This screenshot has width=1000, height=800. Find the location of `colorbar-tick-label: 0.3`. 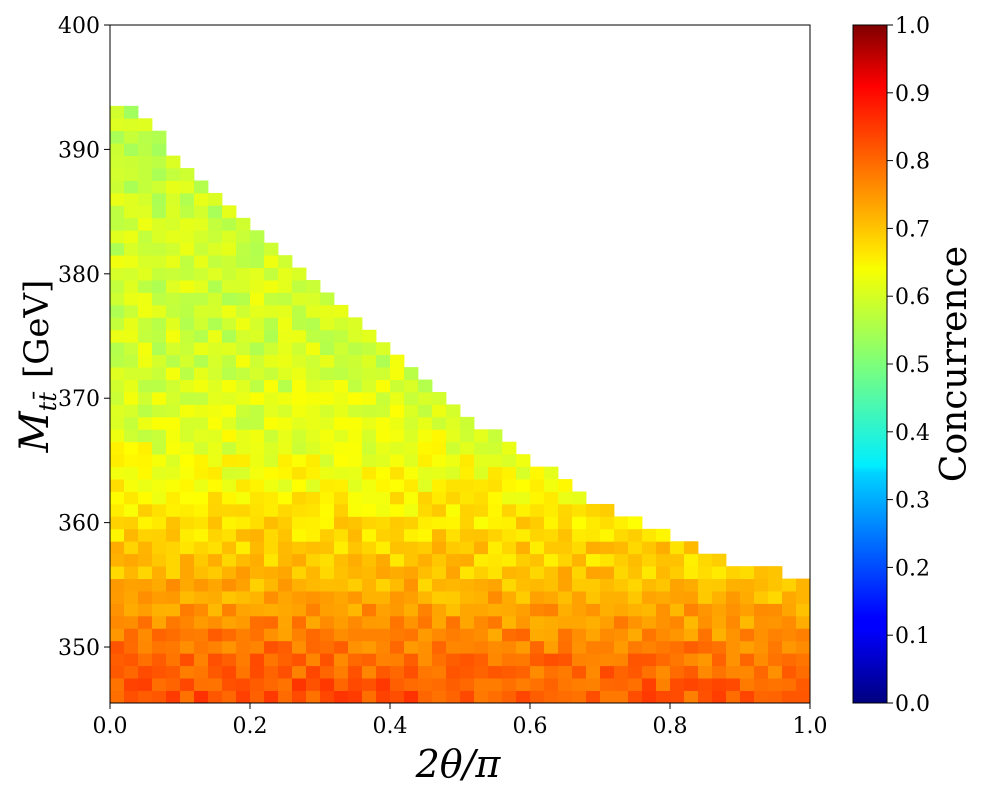

colorbar-tick-label: 0.3 is located at coordinates (912, 501).